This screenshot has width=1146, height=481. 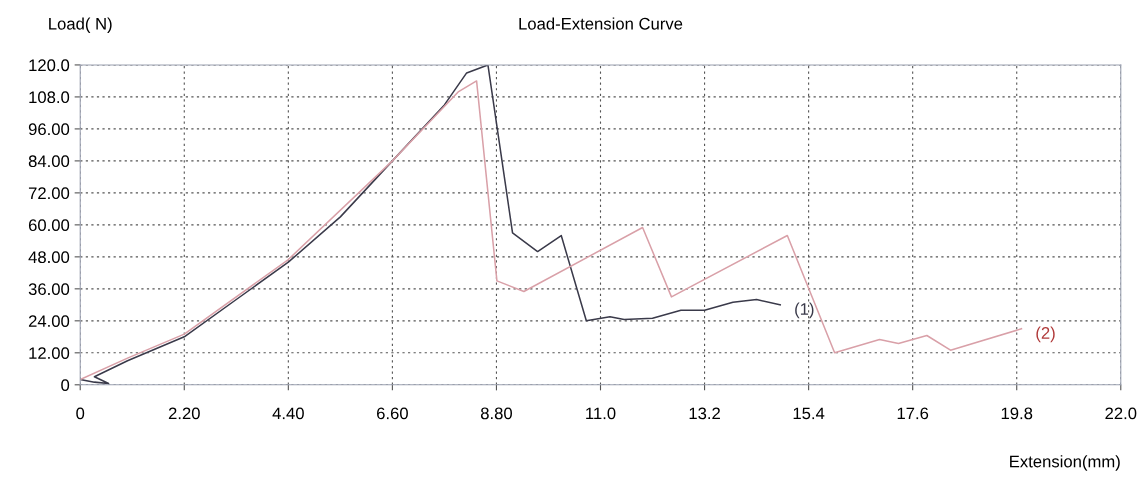 What do you see at coordinates (80, 413) in the screenshot?
I see `x-tick-label: 0` at bounding box center [80, 413].